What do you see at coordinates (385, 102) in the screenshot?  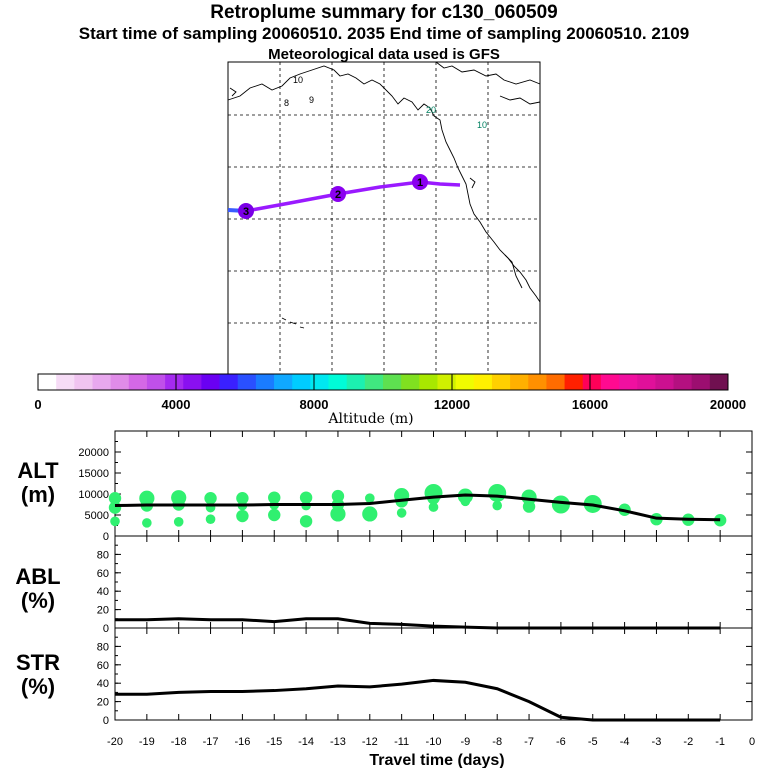 I see `plume-labels: 10 8 9 20 10` at bounding box center [385, 102].